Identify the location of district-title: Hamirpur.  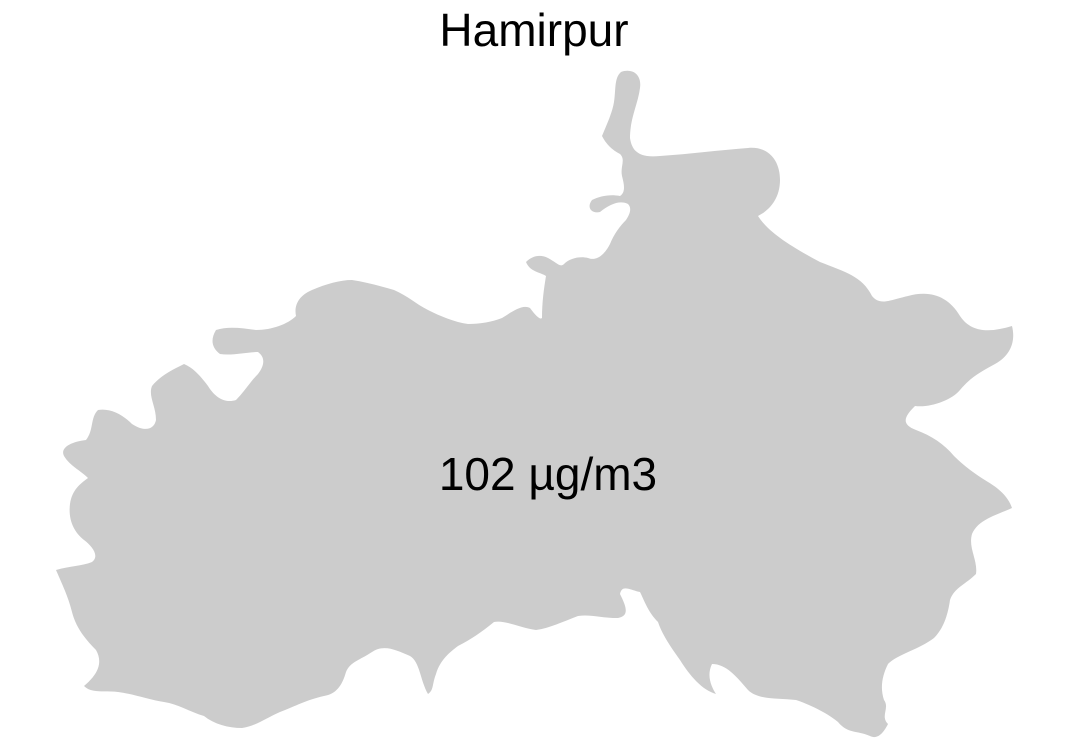
(534, 30).